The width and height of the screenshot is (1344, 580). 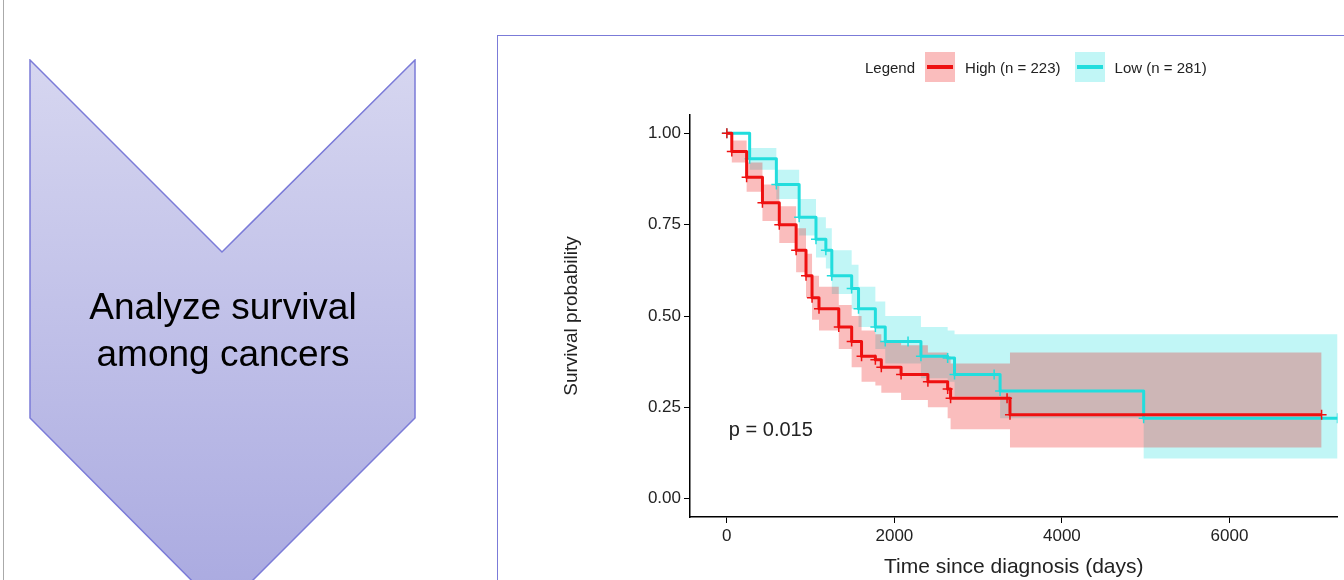 What do you see at coordinates (1229, 535) in the screenshot?
I see `x-tick-label: 6000` at bounding box center [1229, 535].